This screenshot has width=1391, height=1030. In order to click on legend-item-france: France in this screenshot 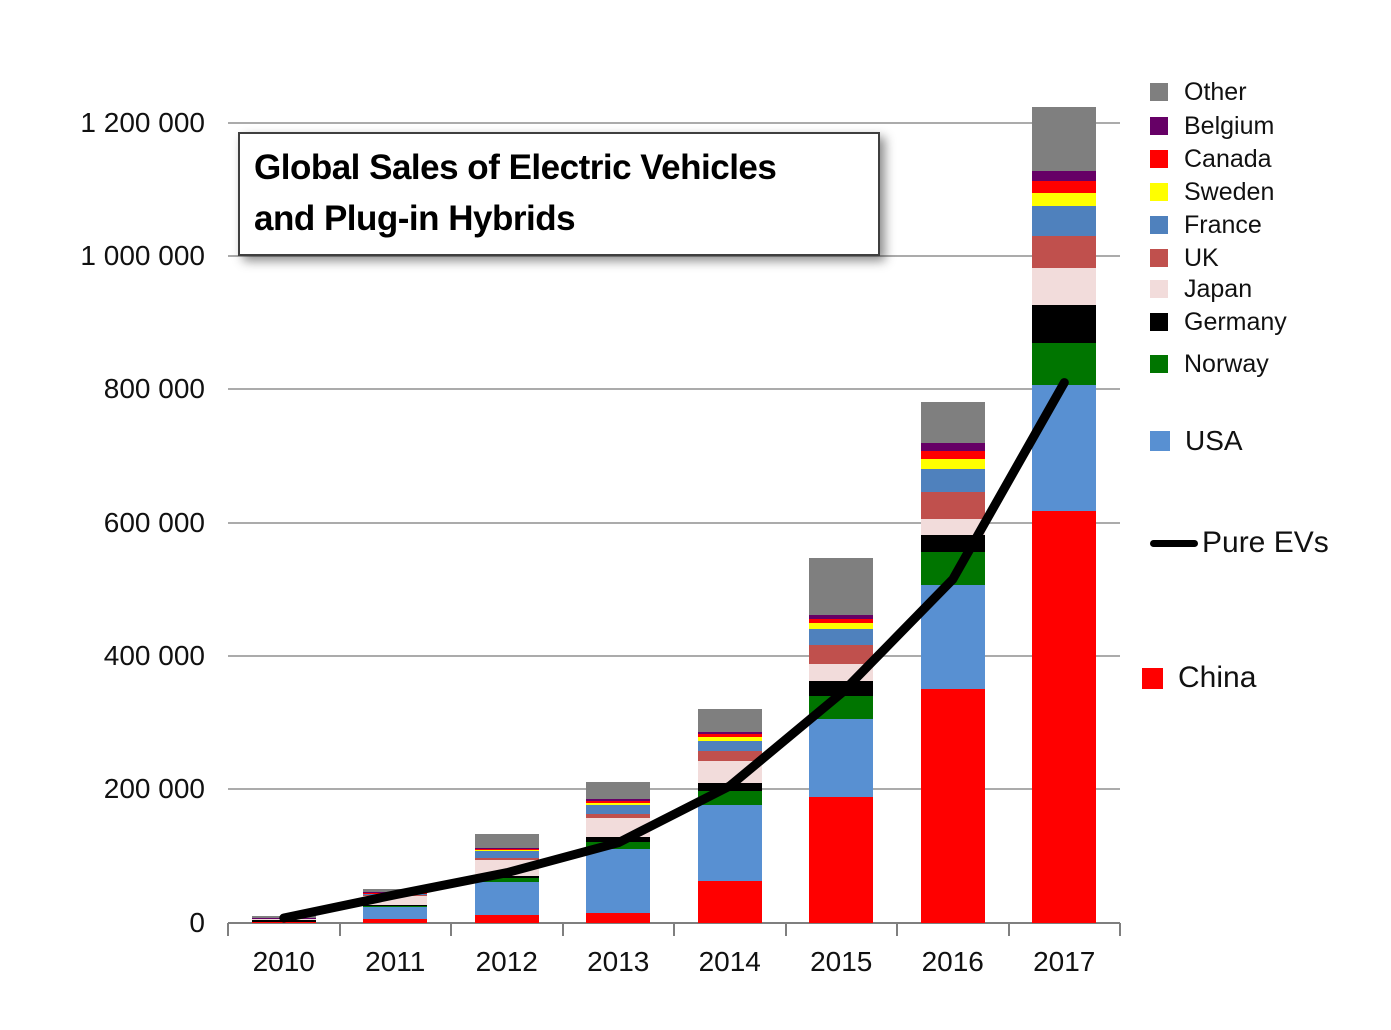, I will do `click(1206, 225)`.